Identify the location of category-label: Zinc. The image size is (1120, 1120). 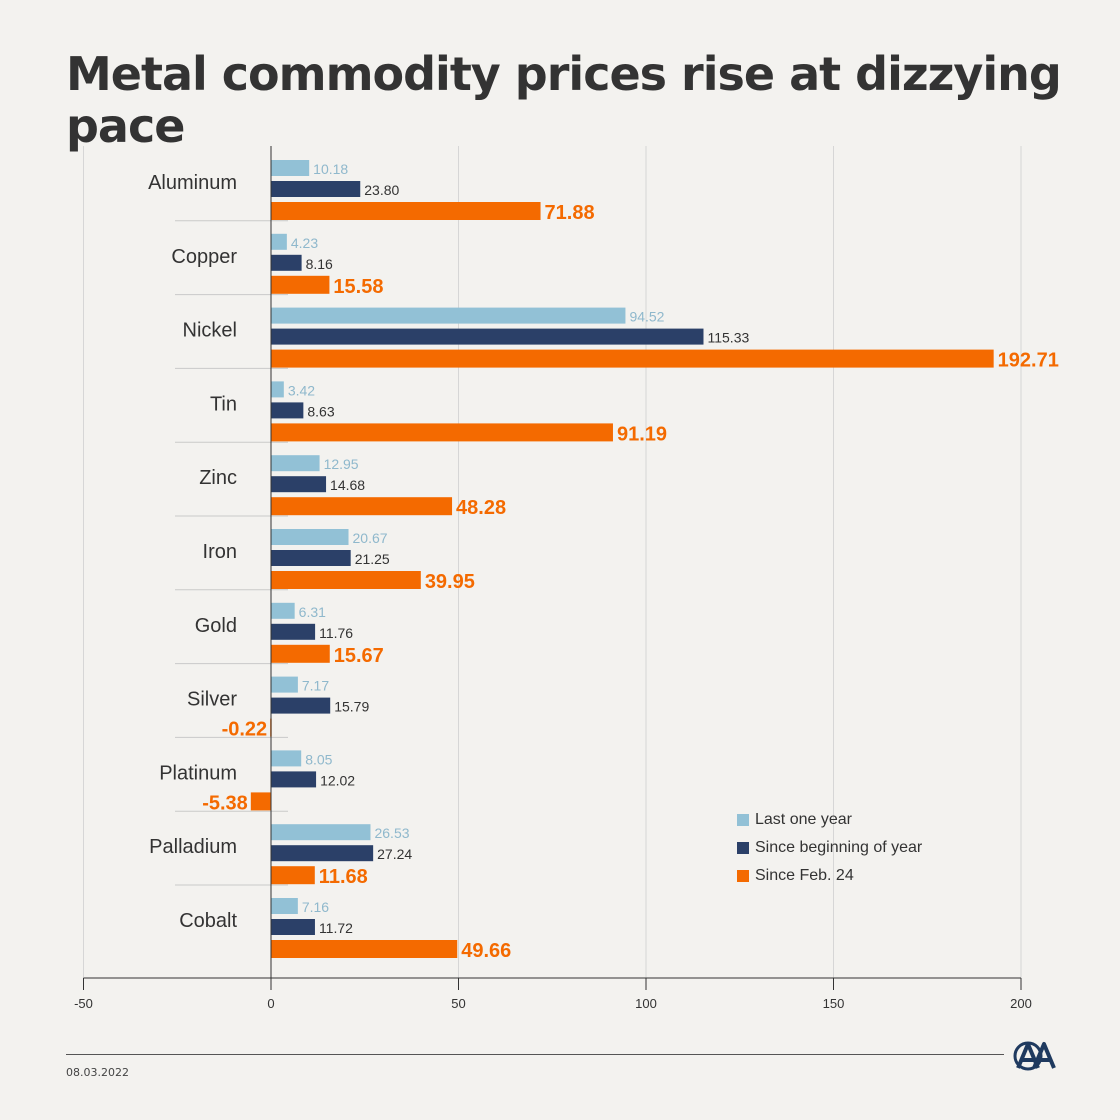
(218, 478).